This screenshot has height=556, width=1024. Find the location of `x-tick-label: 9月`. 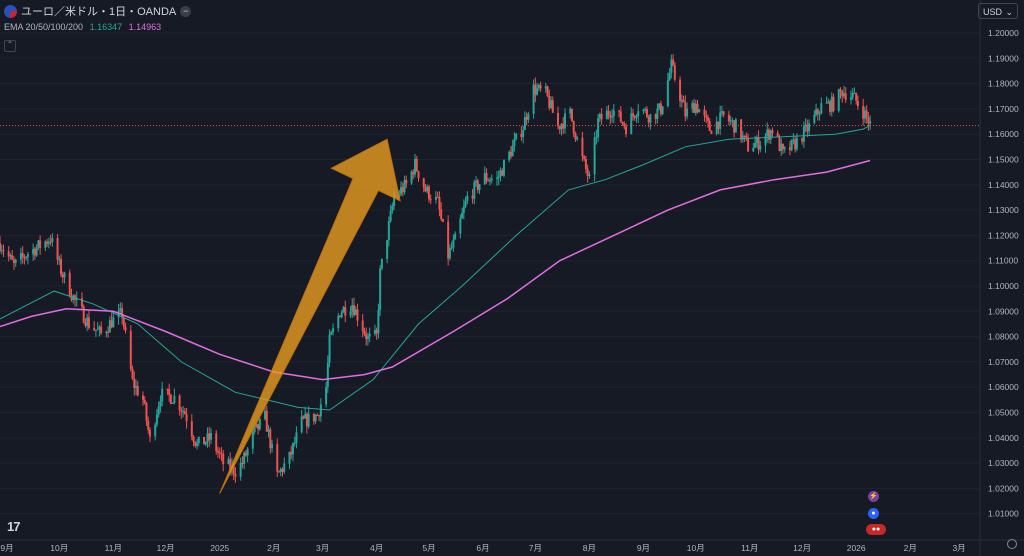

x-tick-label: 9月 is located at coordinates (643, 548).